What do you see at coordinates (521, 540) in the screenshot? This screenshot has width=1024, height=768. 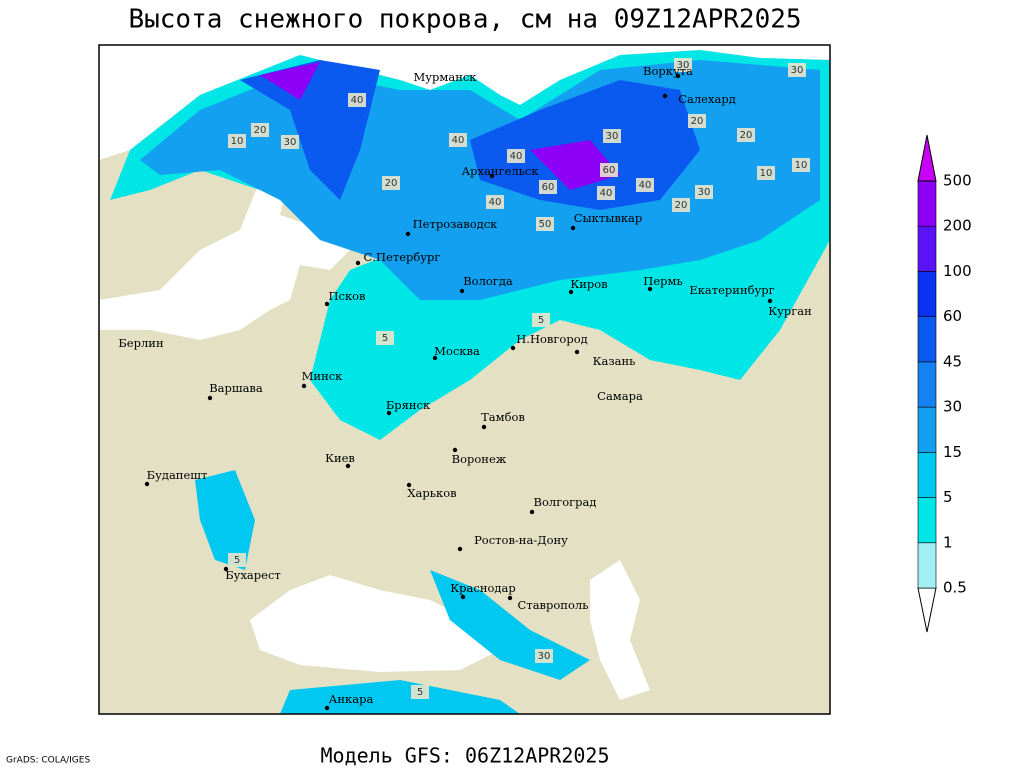 I see `city-label: Ростов-на-Дону` at bounding box center [521, 540].